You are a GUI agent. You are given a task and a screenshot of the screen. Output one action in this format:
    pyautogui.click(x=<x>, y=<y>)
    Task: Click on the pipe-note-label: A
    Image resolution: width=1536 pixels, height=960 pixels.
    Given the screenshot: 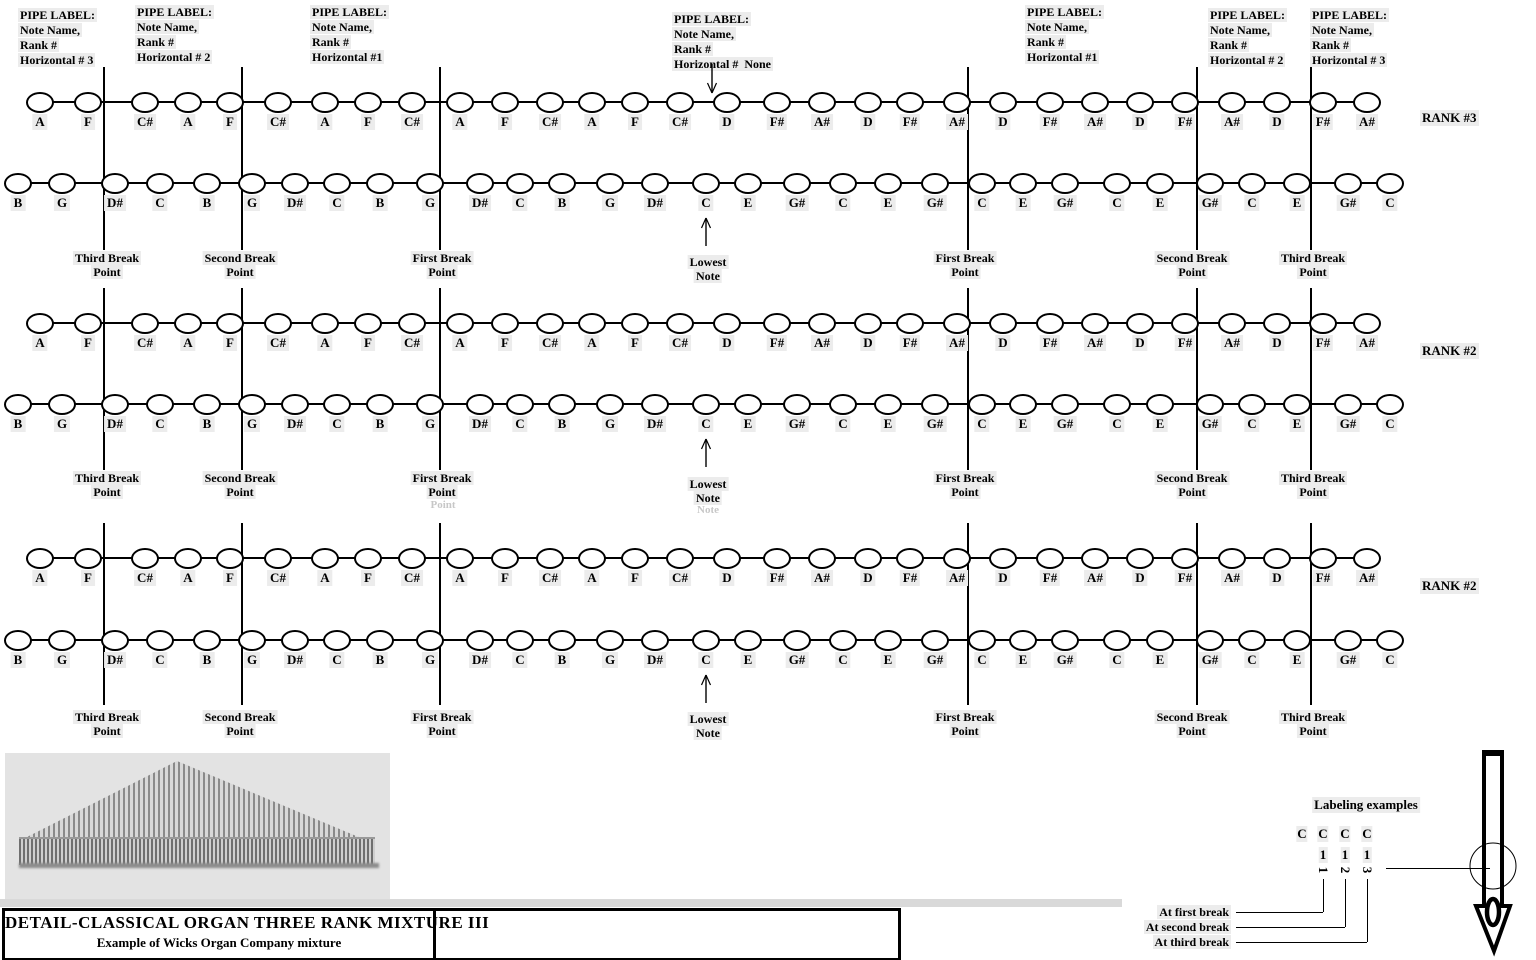 What is the action you would take?
    pyautogui.click(x=40, y=578)
    